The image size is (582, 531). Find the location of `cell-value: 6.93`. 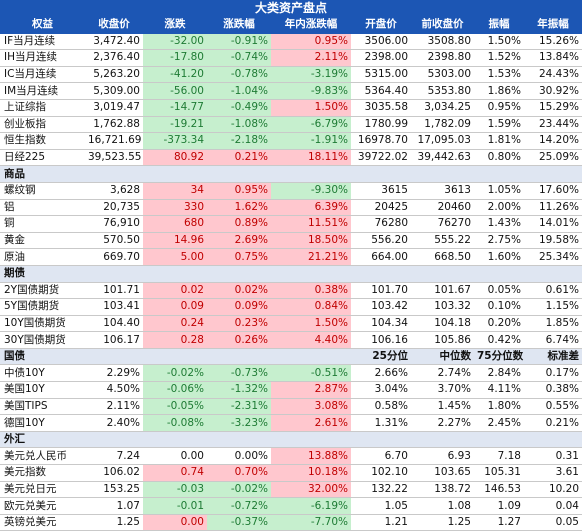

cell-value: 6.93 is located at coordinates (442, 456).